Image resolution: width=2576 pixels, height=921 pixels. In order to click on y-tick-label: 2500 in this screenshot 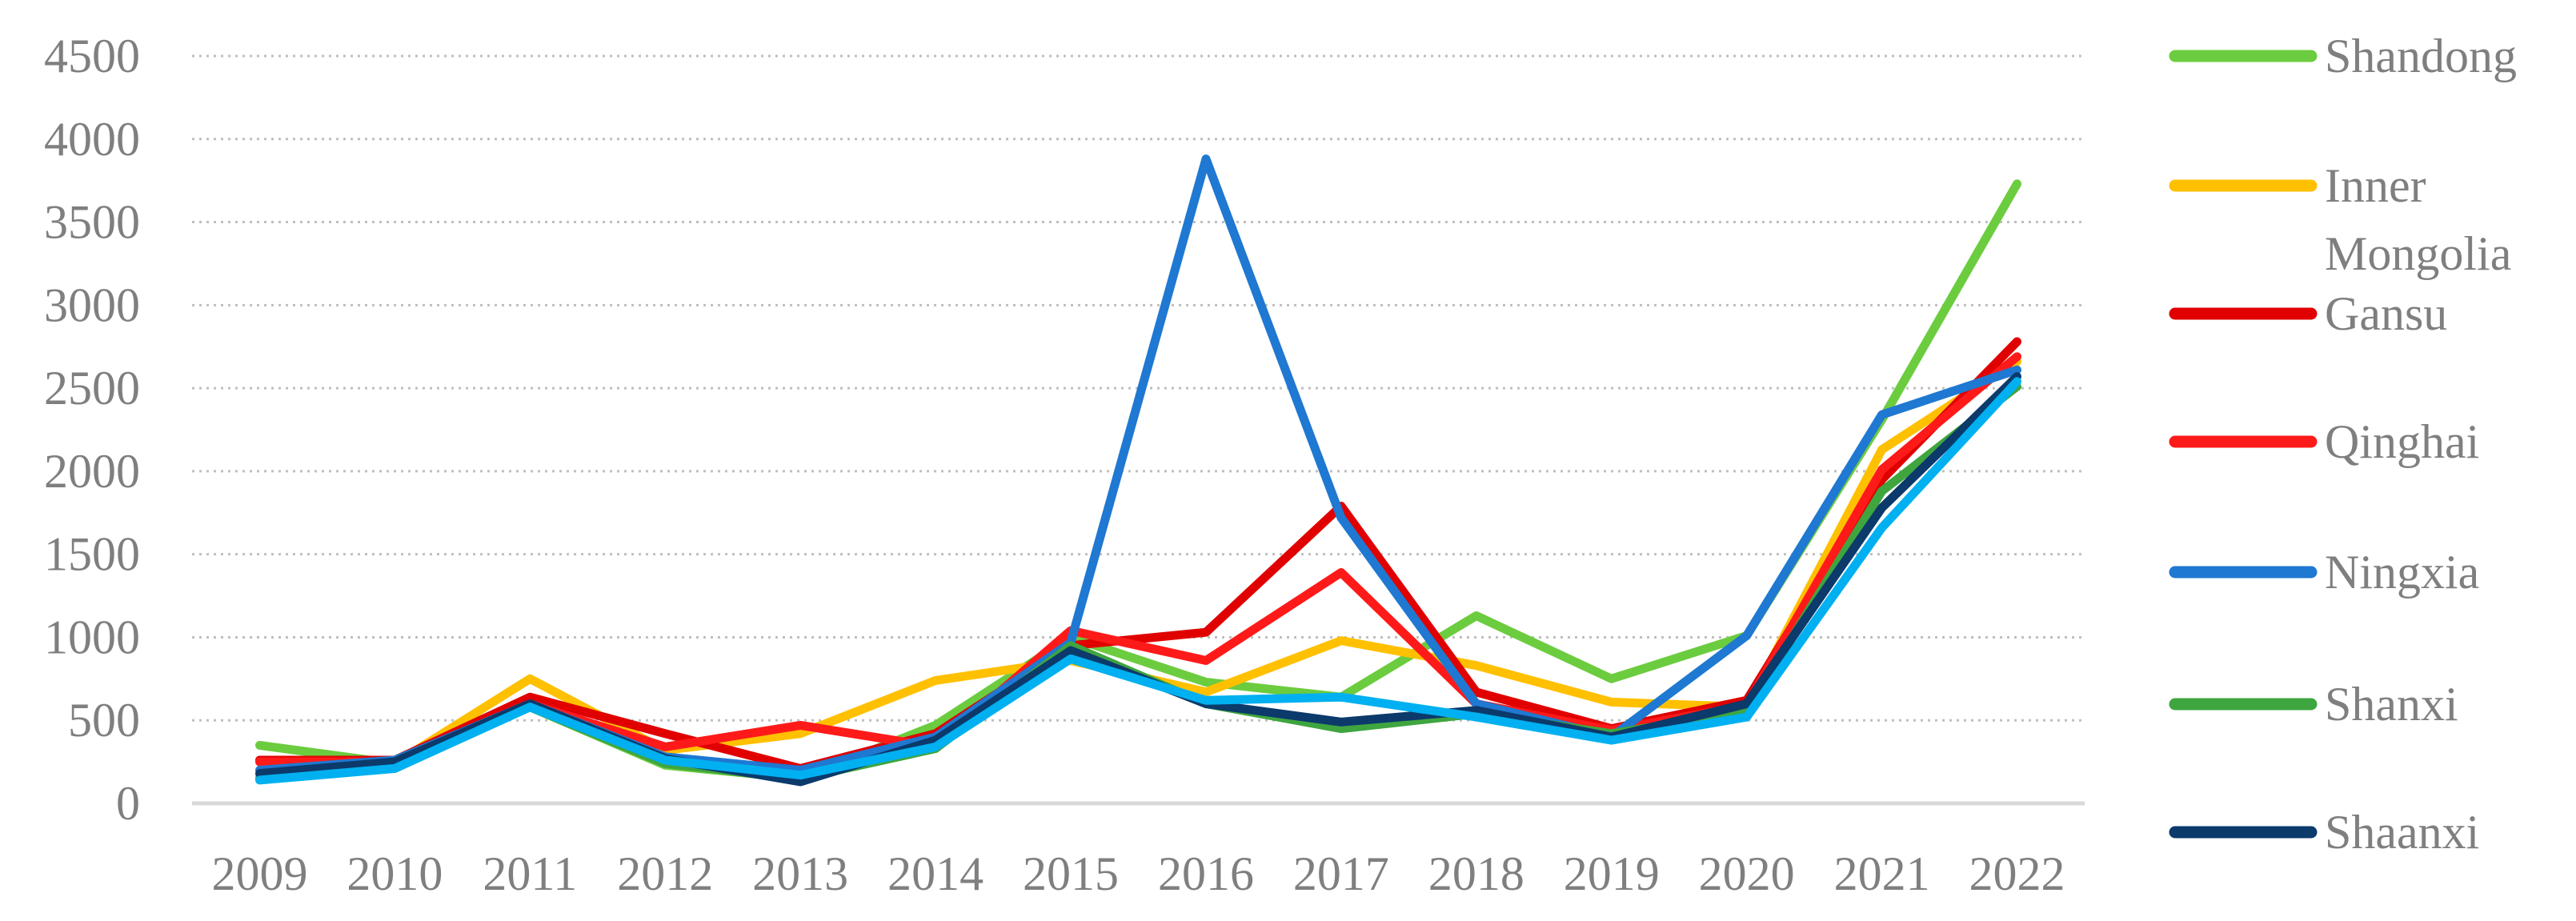, I will do `click(92, 388)`.